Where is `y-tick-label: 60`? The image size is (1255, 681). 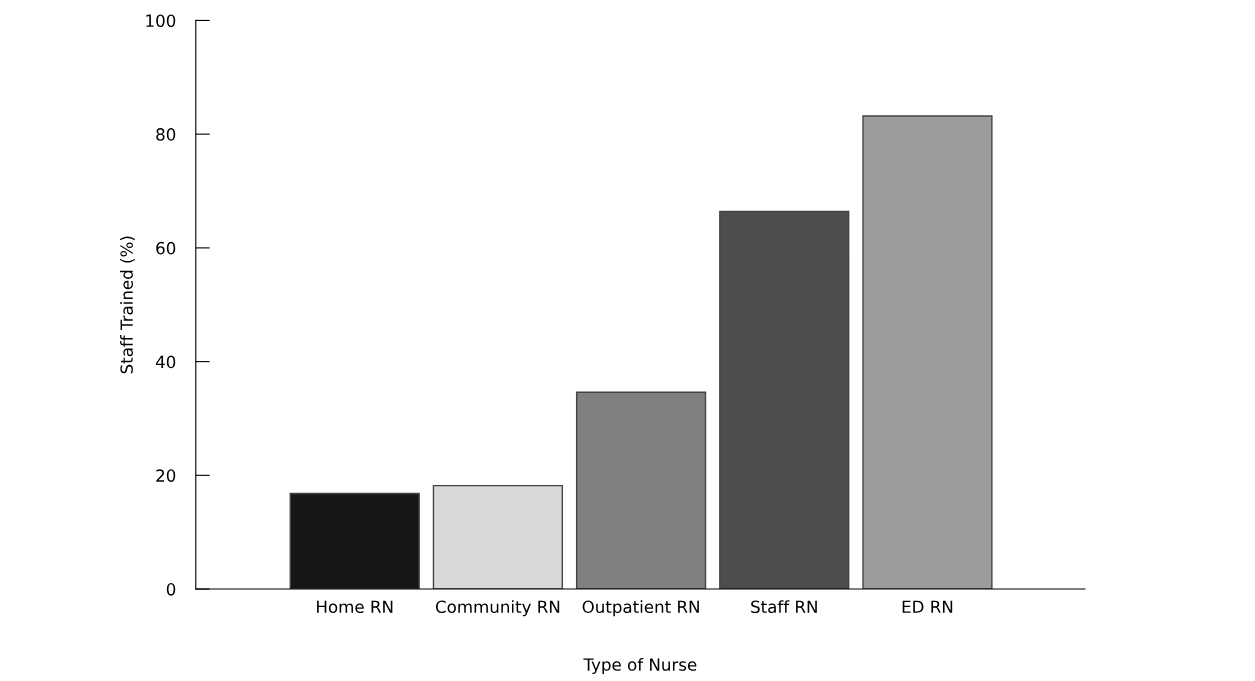 y-tick-label: 60 is located at coordinates (166, 248).